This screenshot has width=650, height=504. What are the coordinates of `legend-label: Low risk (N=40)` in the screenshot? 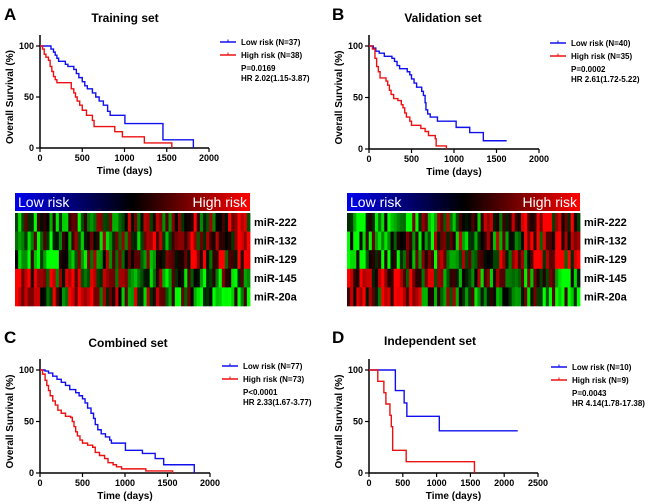 It's located at (601, 43).